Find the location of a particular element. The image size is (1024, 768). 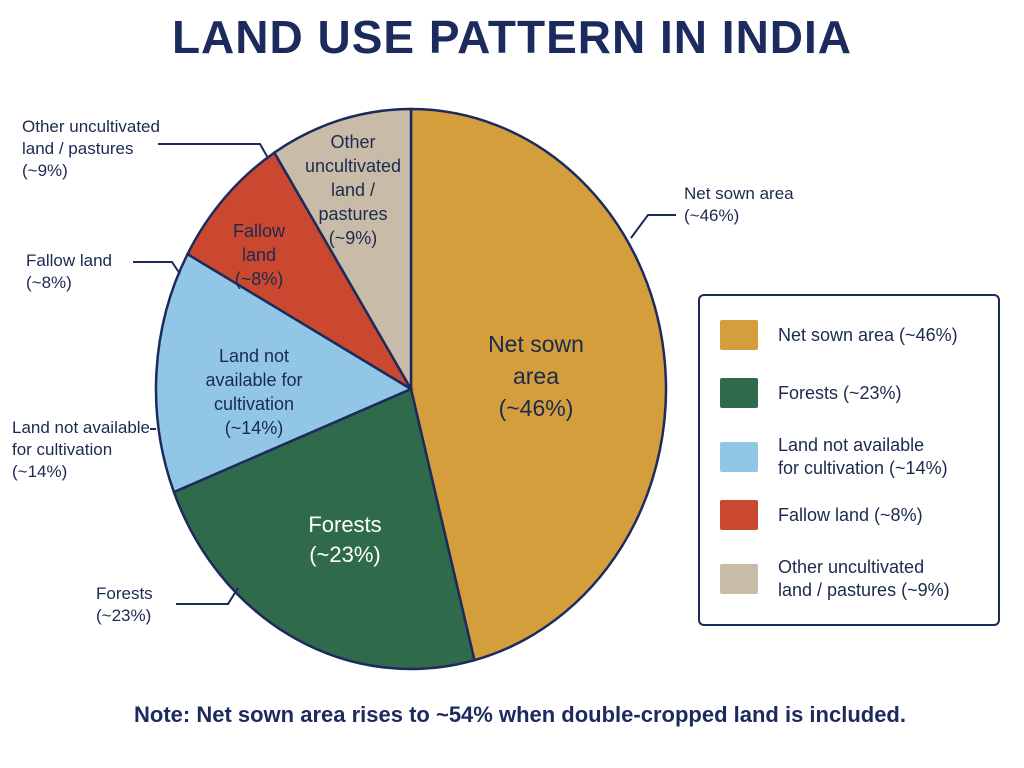

legend-item-forests: Forests (~23%) is located at coordinates (811, 393).